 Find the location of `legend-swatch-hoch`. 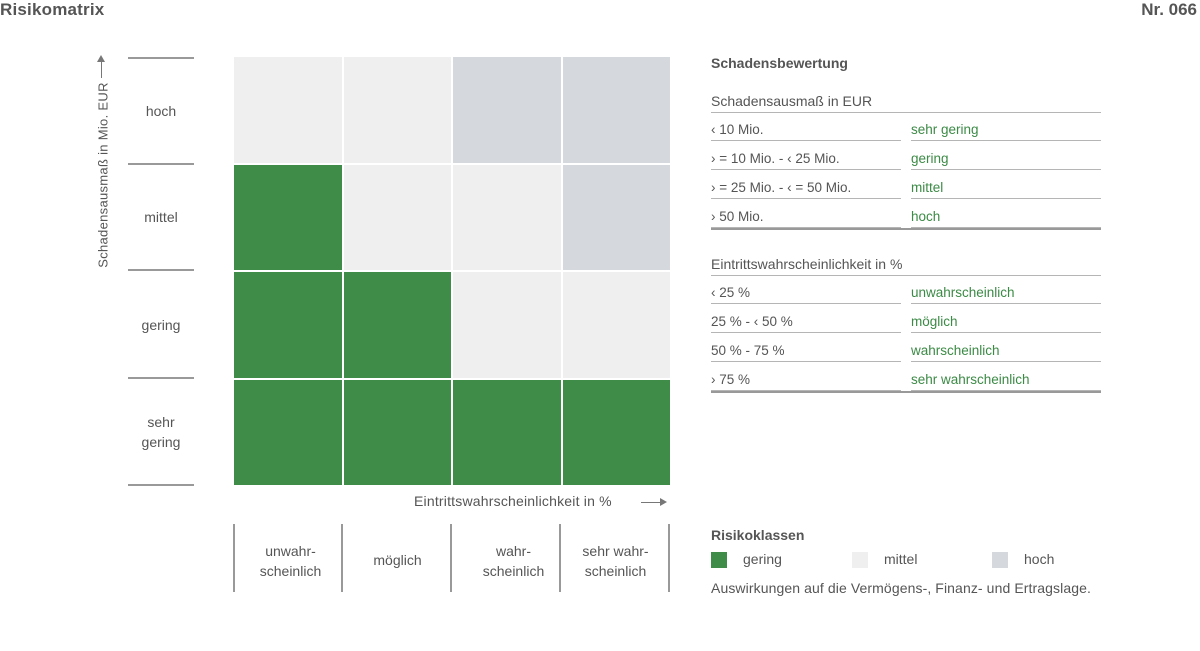

legend-swatch-hoch is located at coordinates (1000, 560).